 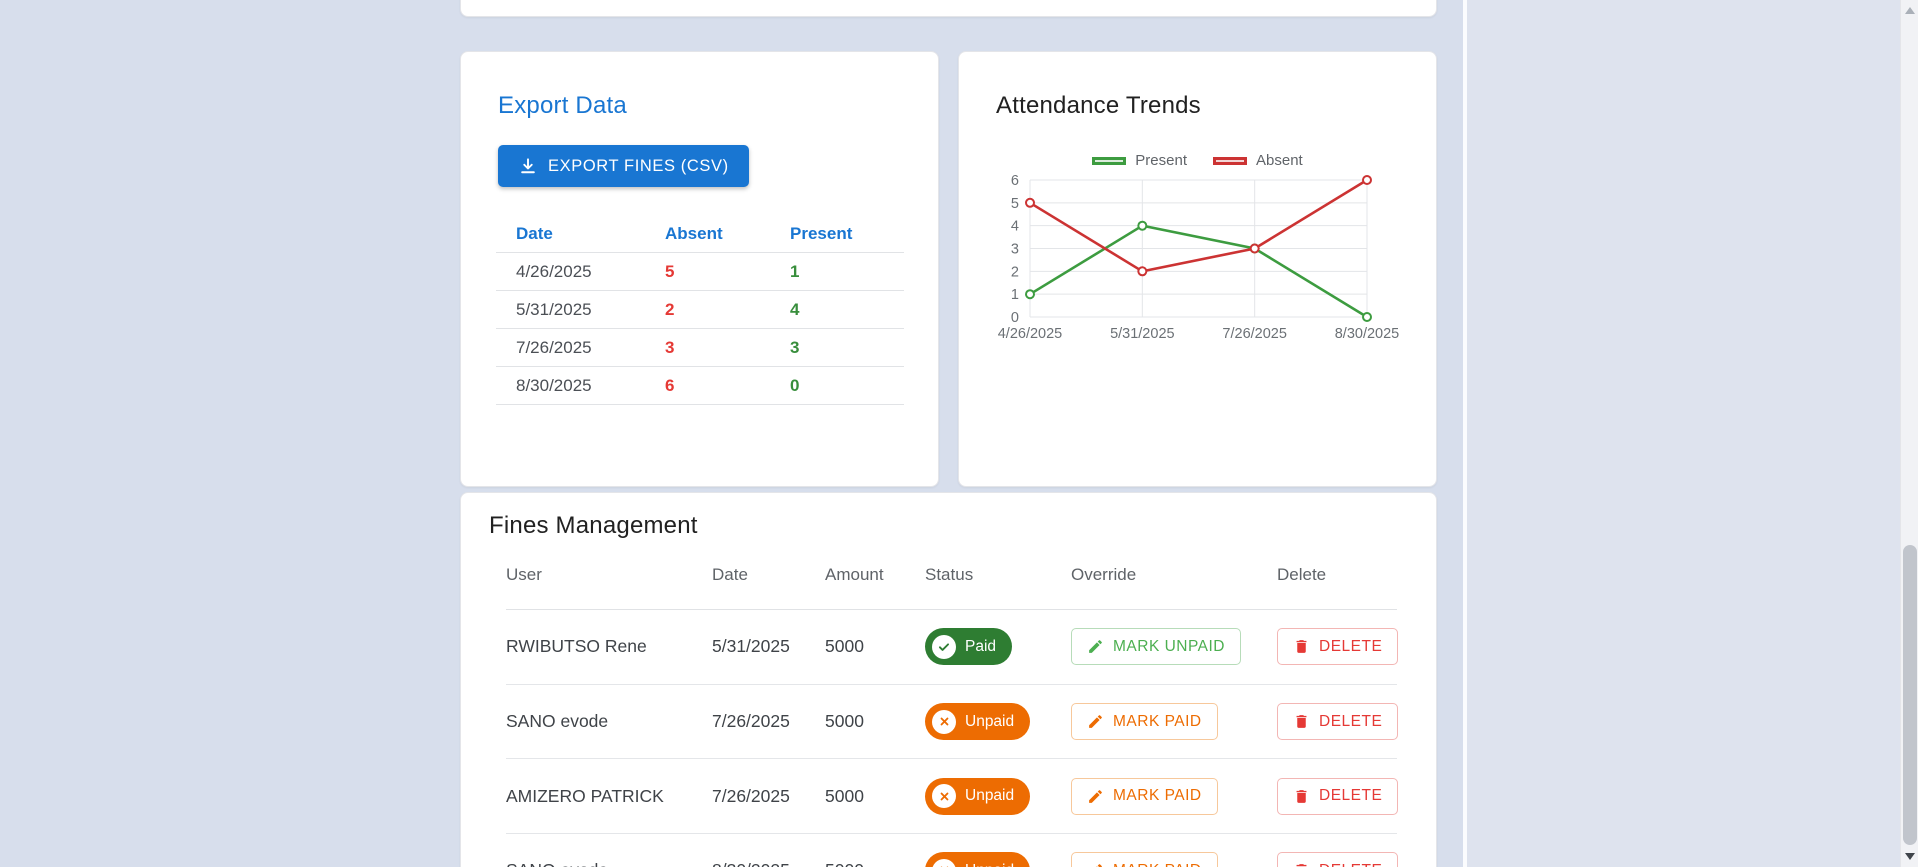 I want to click on fines-column-header: Date, so click(x=730, y=574).